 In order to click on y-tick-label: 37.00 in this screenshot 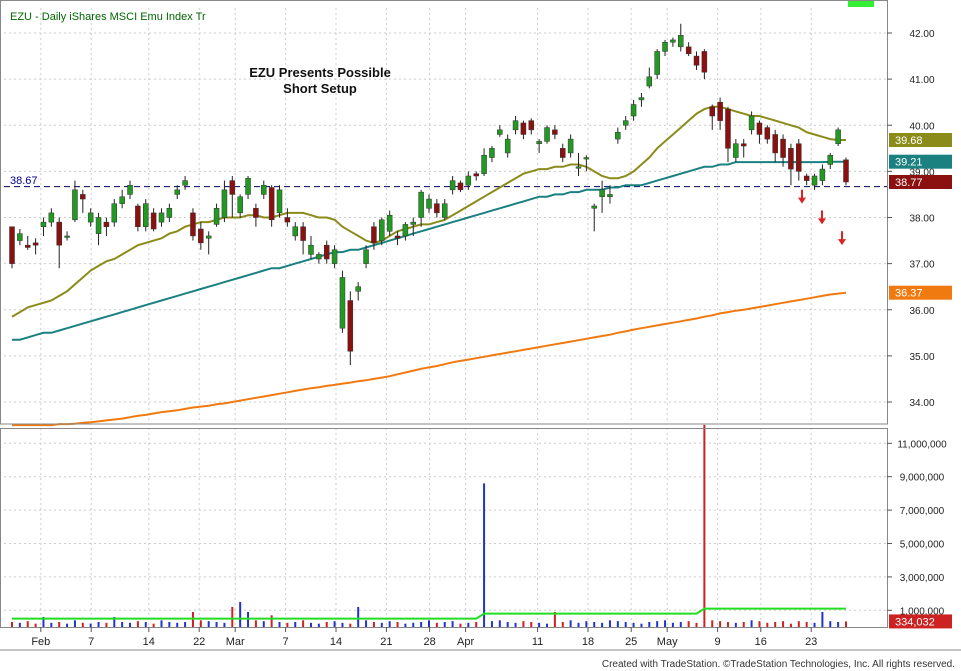, I will do `click(921, 265)`.